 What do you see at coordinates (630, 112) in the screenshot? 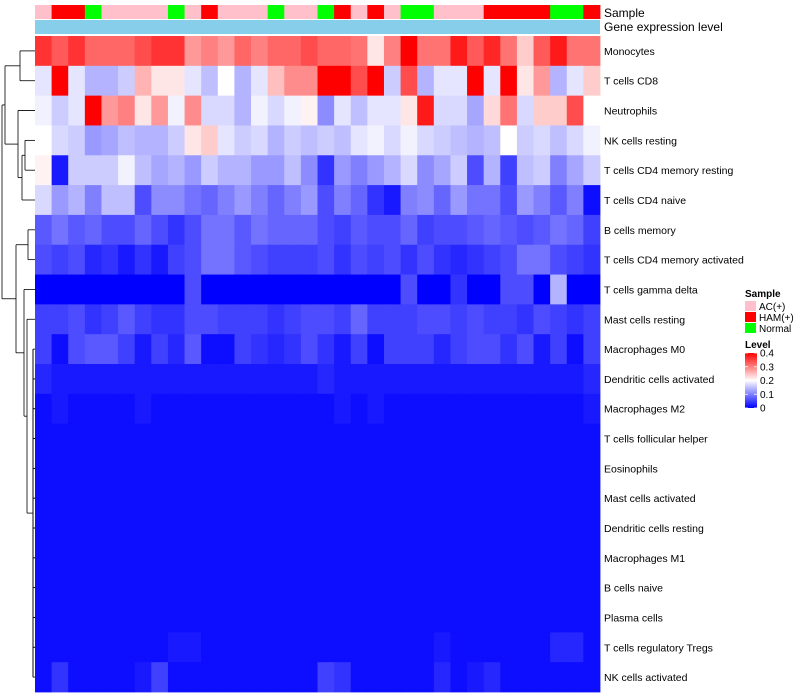
I see `row-label: Neutrophils` at bounding box center [630, 112].